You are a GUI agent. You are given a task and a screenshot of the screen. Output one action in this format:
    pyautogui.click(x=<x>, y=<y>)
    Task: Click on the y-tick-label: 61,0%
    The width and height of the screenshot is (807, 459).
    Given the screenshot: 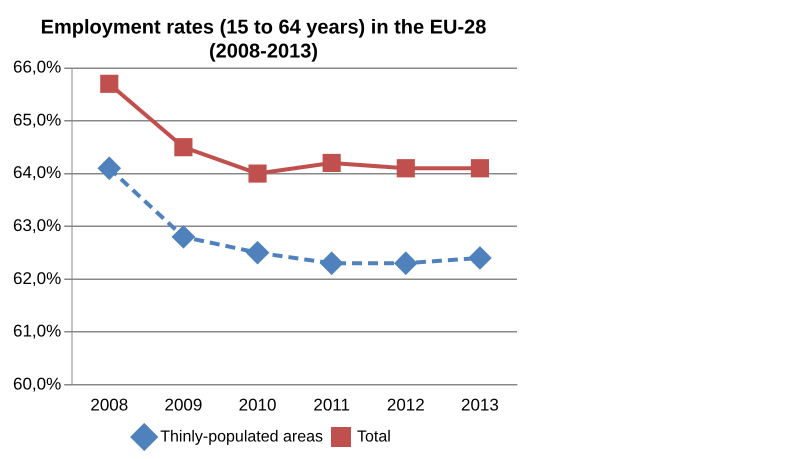 What is the action you would take?
    pyautogui.click(x=37, y=331)
    